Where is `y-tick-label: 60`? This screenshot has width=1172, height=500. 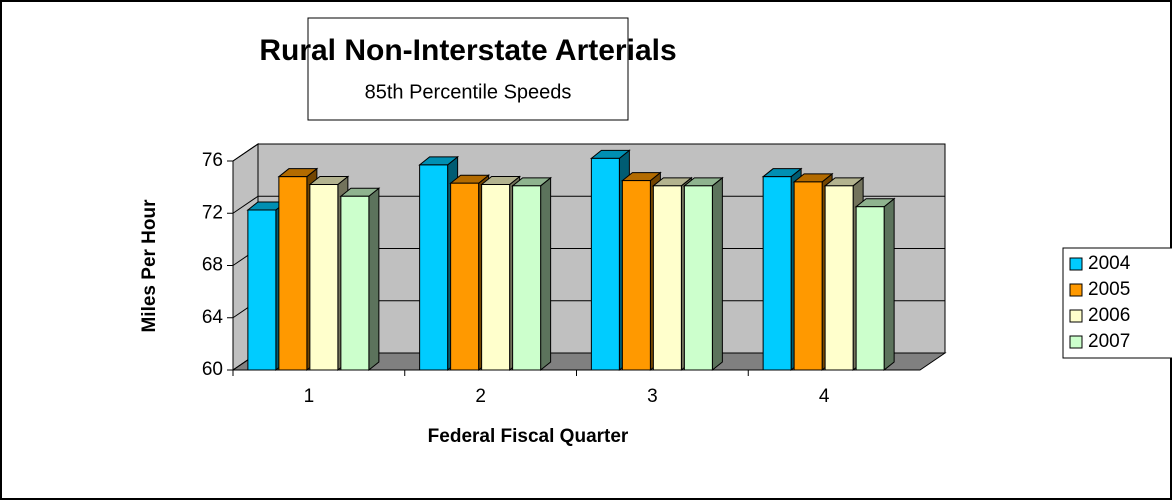
y-tick-label: 60 is located at coordinates (212, 369).